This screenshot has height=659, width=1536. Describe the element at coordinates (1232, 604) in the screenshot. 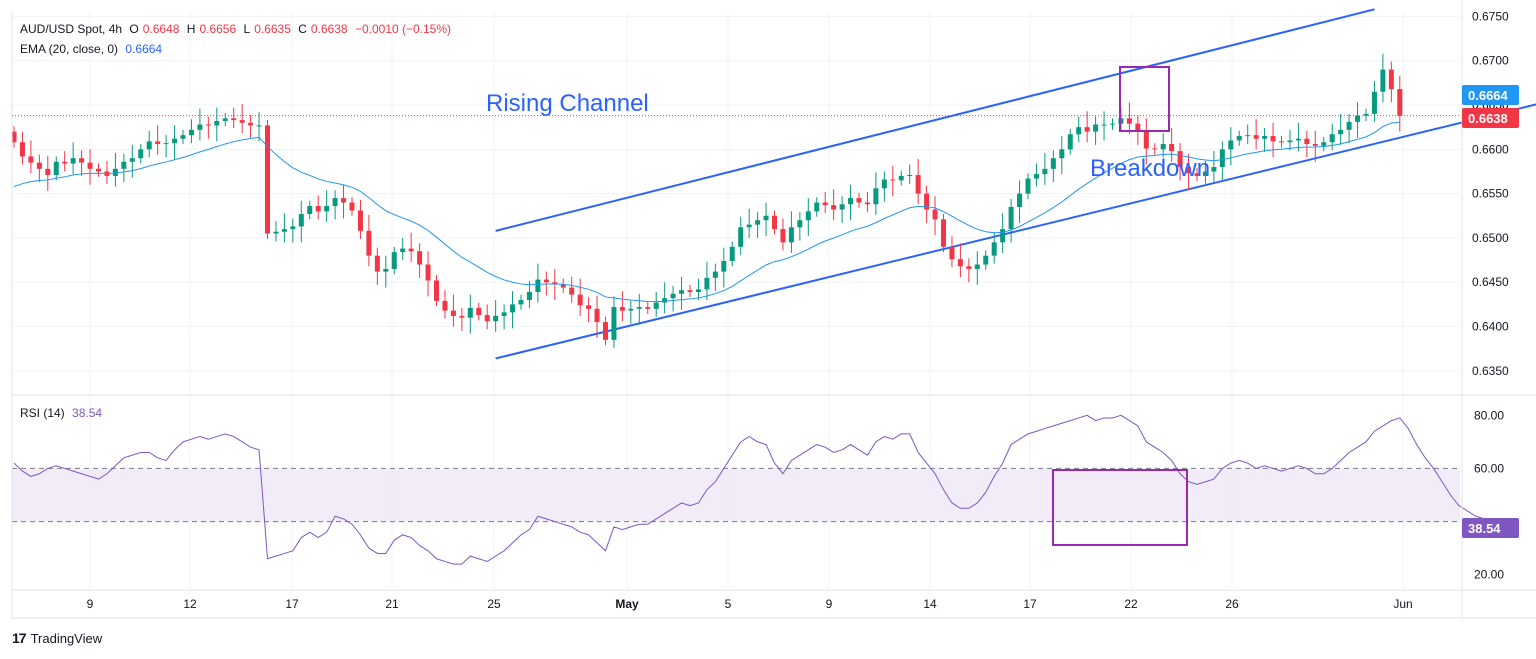

I see `x-tick-label: 26` at that location.